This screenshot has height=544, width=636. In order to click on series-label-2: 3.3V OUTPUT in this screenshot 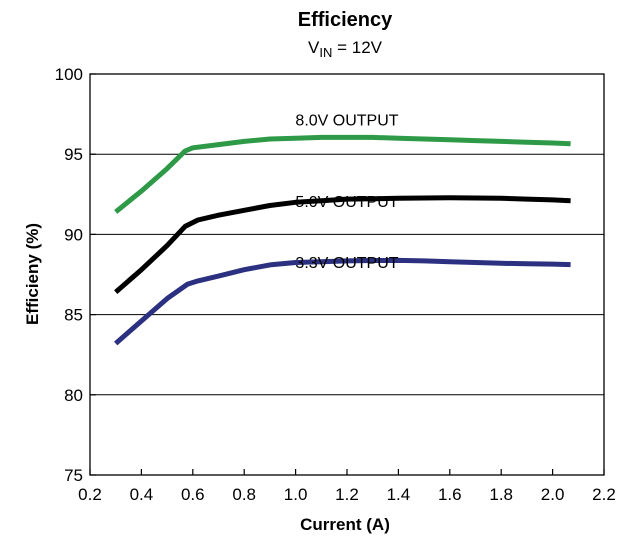, I will do `click(346, 263)`.